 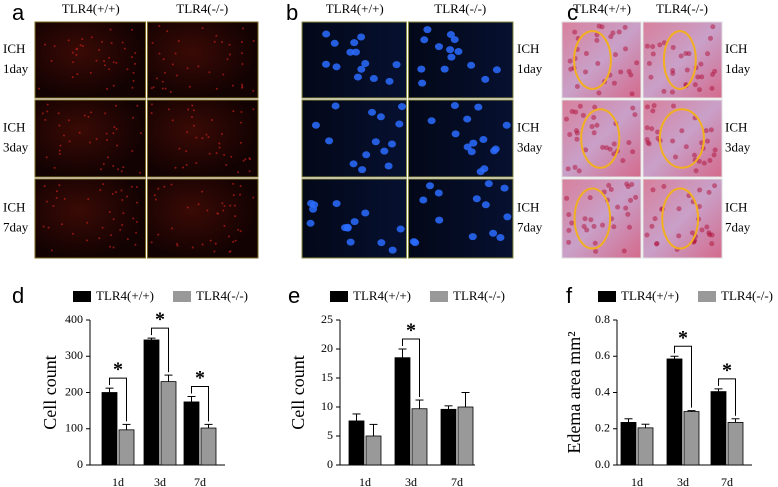 What do you see at coordinates (637, 481) in the screenshot?
I see `x-tick-label: 1d` at bounding box center [637, 481].